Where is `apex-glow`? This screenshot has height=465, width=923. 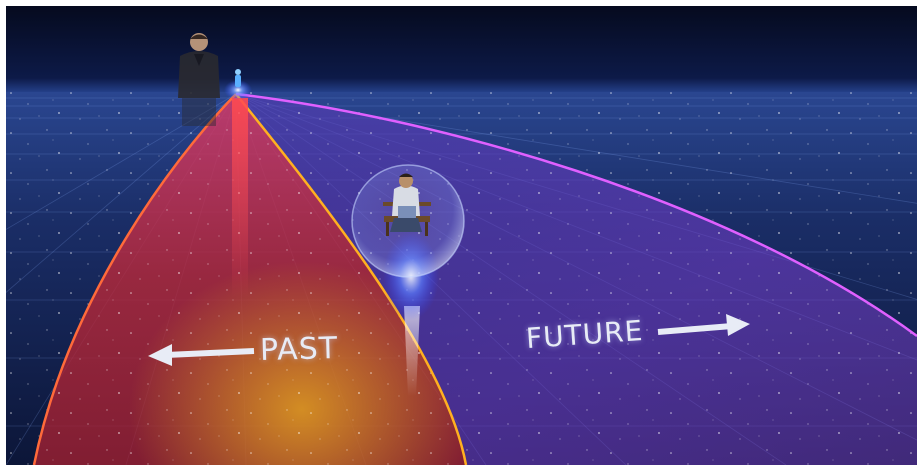 apex-glow is located at coordinates (238, 90).